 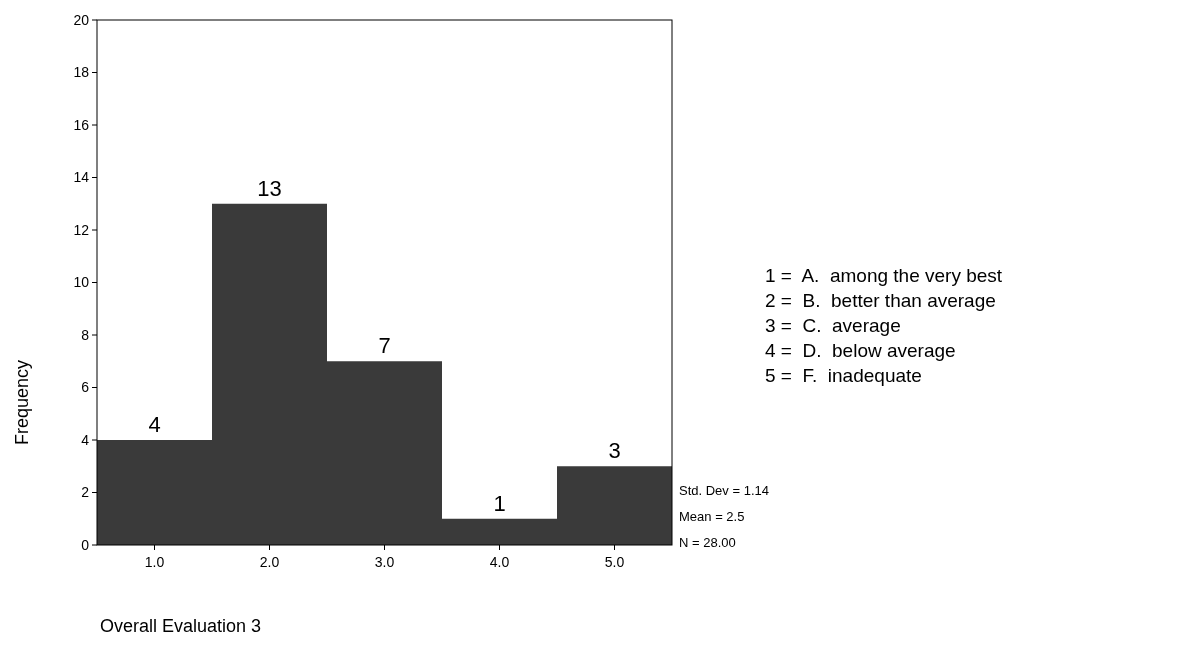 I want to click on data-label: 1, so click(x=499, y=503).